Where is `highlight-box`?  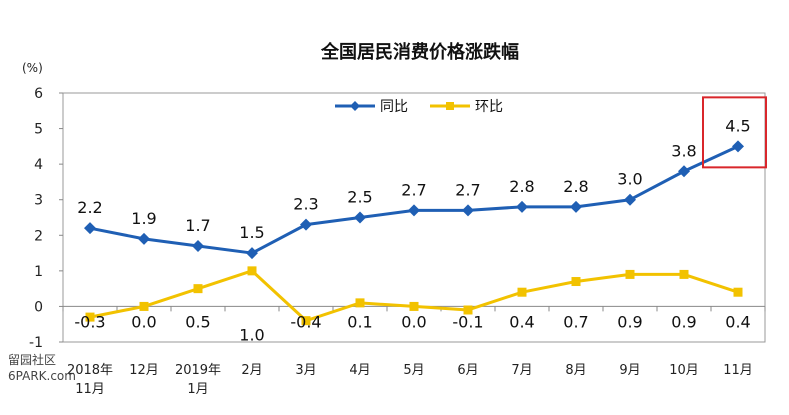 highlight-box is located at coordinates (734, 132).